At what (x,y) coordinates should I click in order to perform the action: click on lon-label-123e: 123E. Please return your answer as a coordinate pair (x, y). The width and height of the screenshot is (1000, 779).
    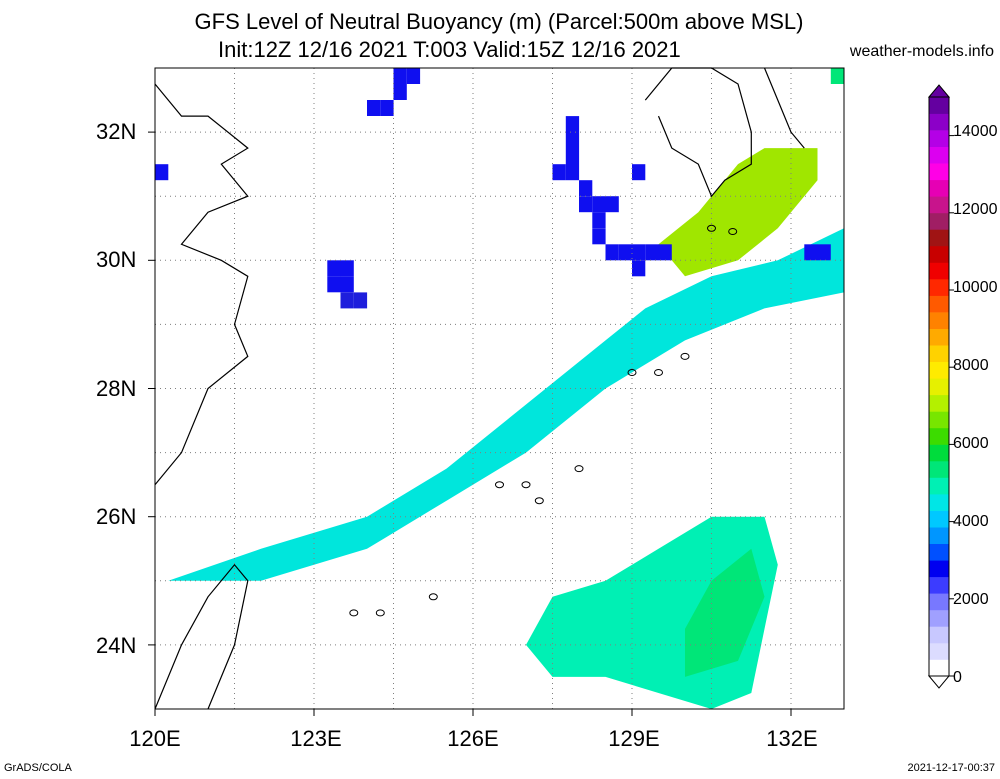
    Looking at the image, I should click on (316, 738).